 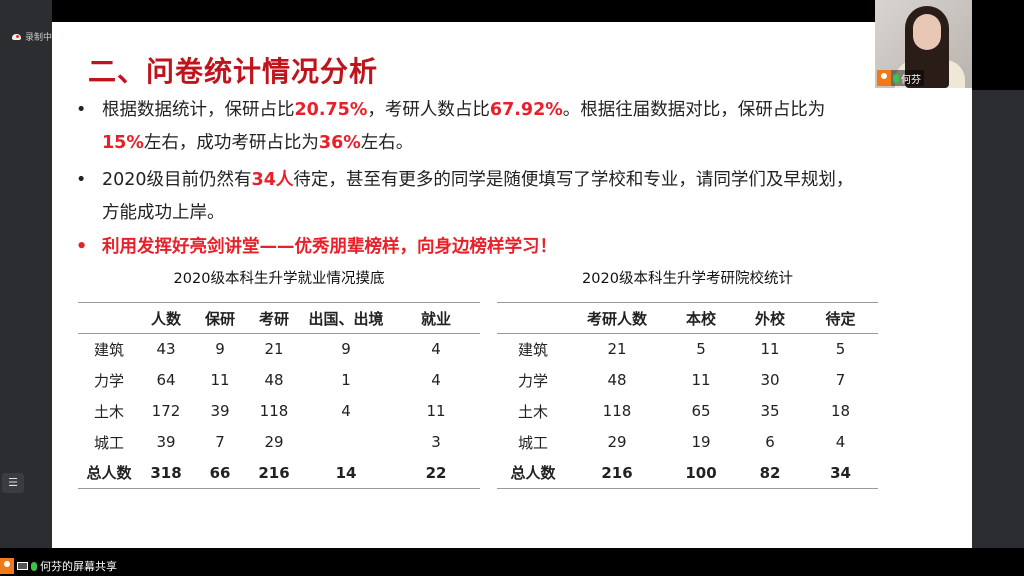 I want to click on highlight: 15%, so click(x=123, y=143).